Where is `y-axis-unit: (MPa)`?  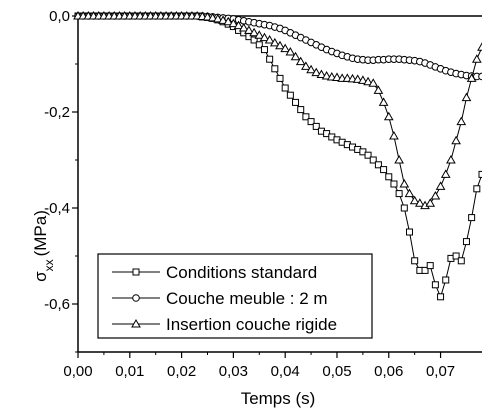
y-axis-unit: (MPa) is located at coordinates (40, 233).